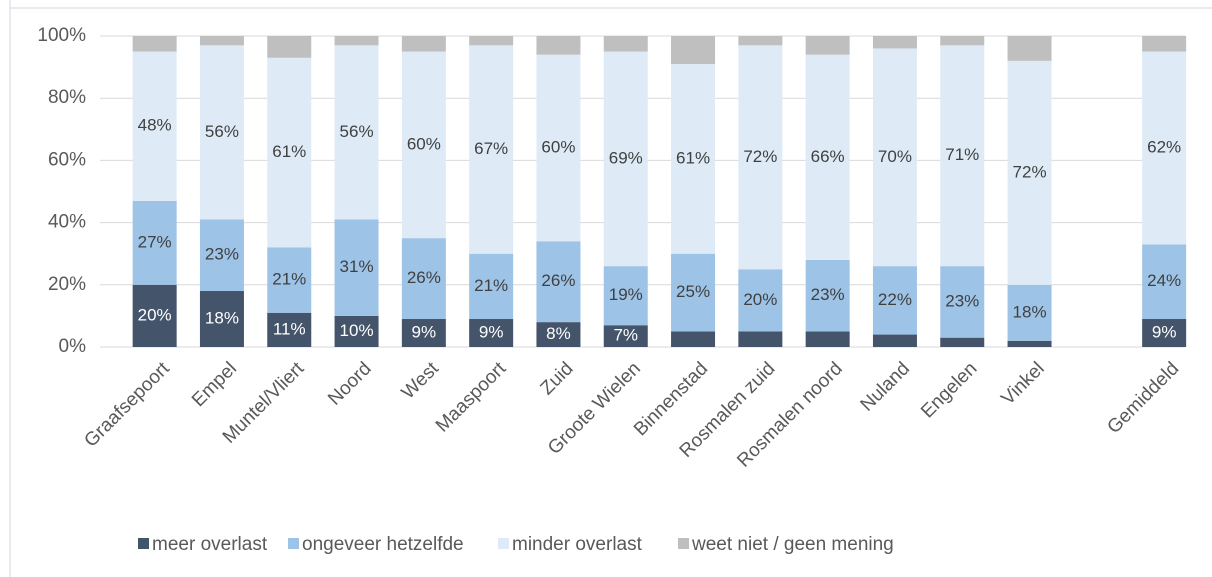 Image resolution: width=1212 pixels, height=577 pixels. I want to click on data-label: 8%, so click(558, 333).